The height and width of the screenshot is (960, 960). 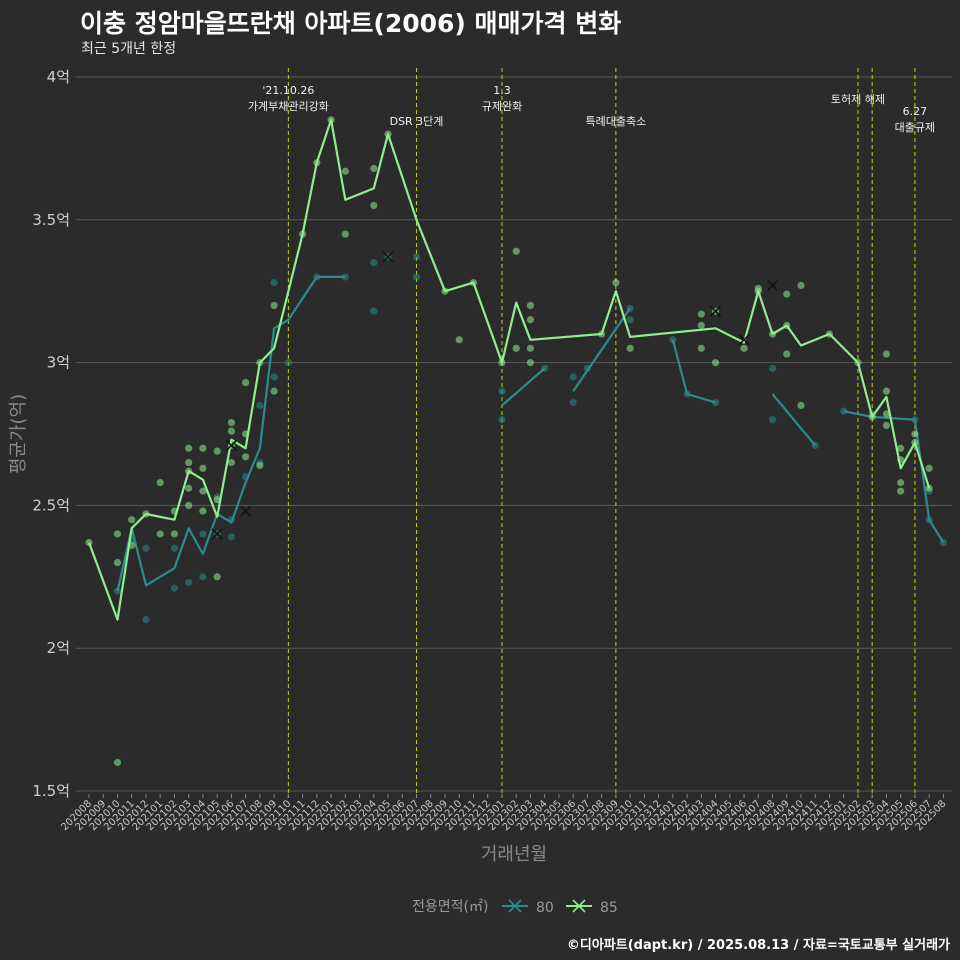 I want to click on event-label: 1.3, so click(x=502, y=90).